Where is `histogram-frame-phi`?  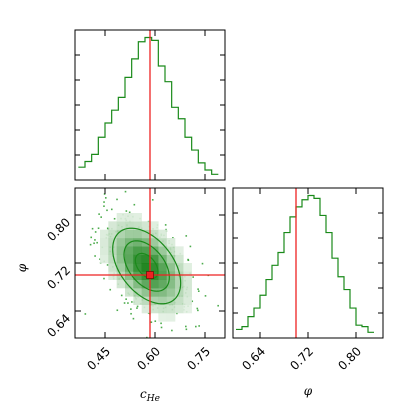
histogram-frame-phi is located at coordinates (308, 263).